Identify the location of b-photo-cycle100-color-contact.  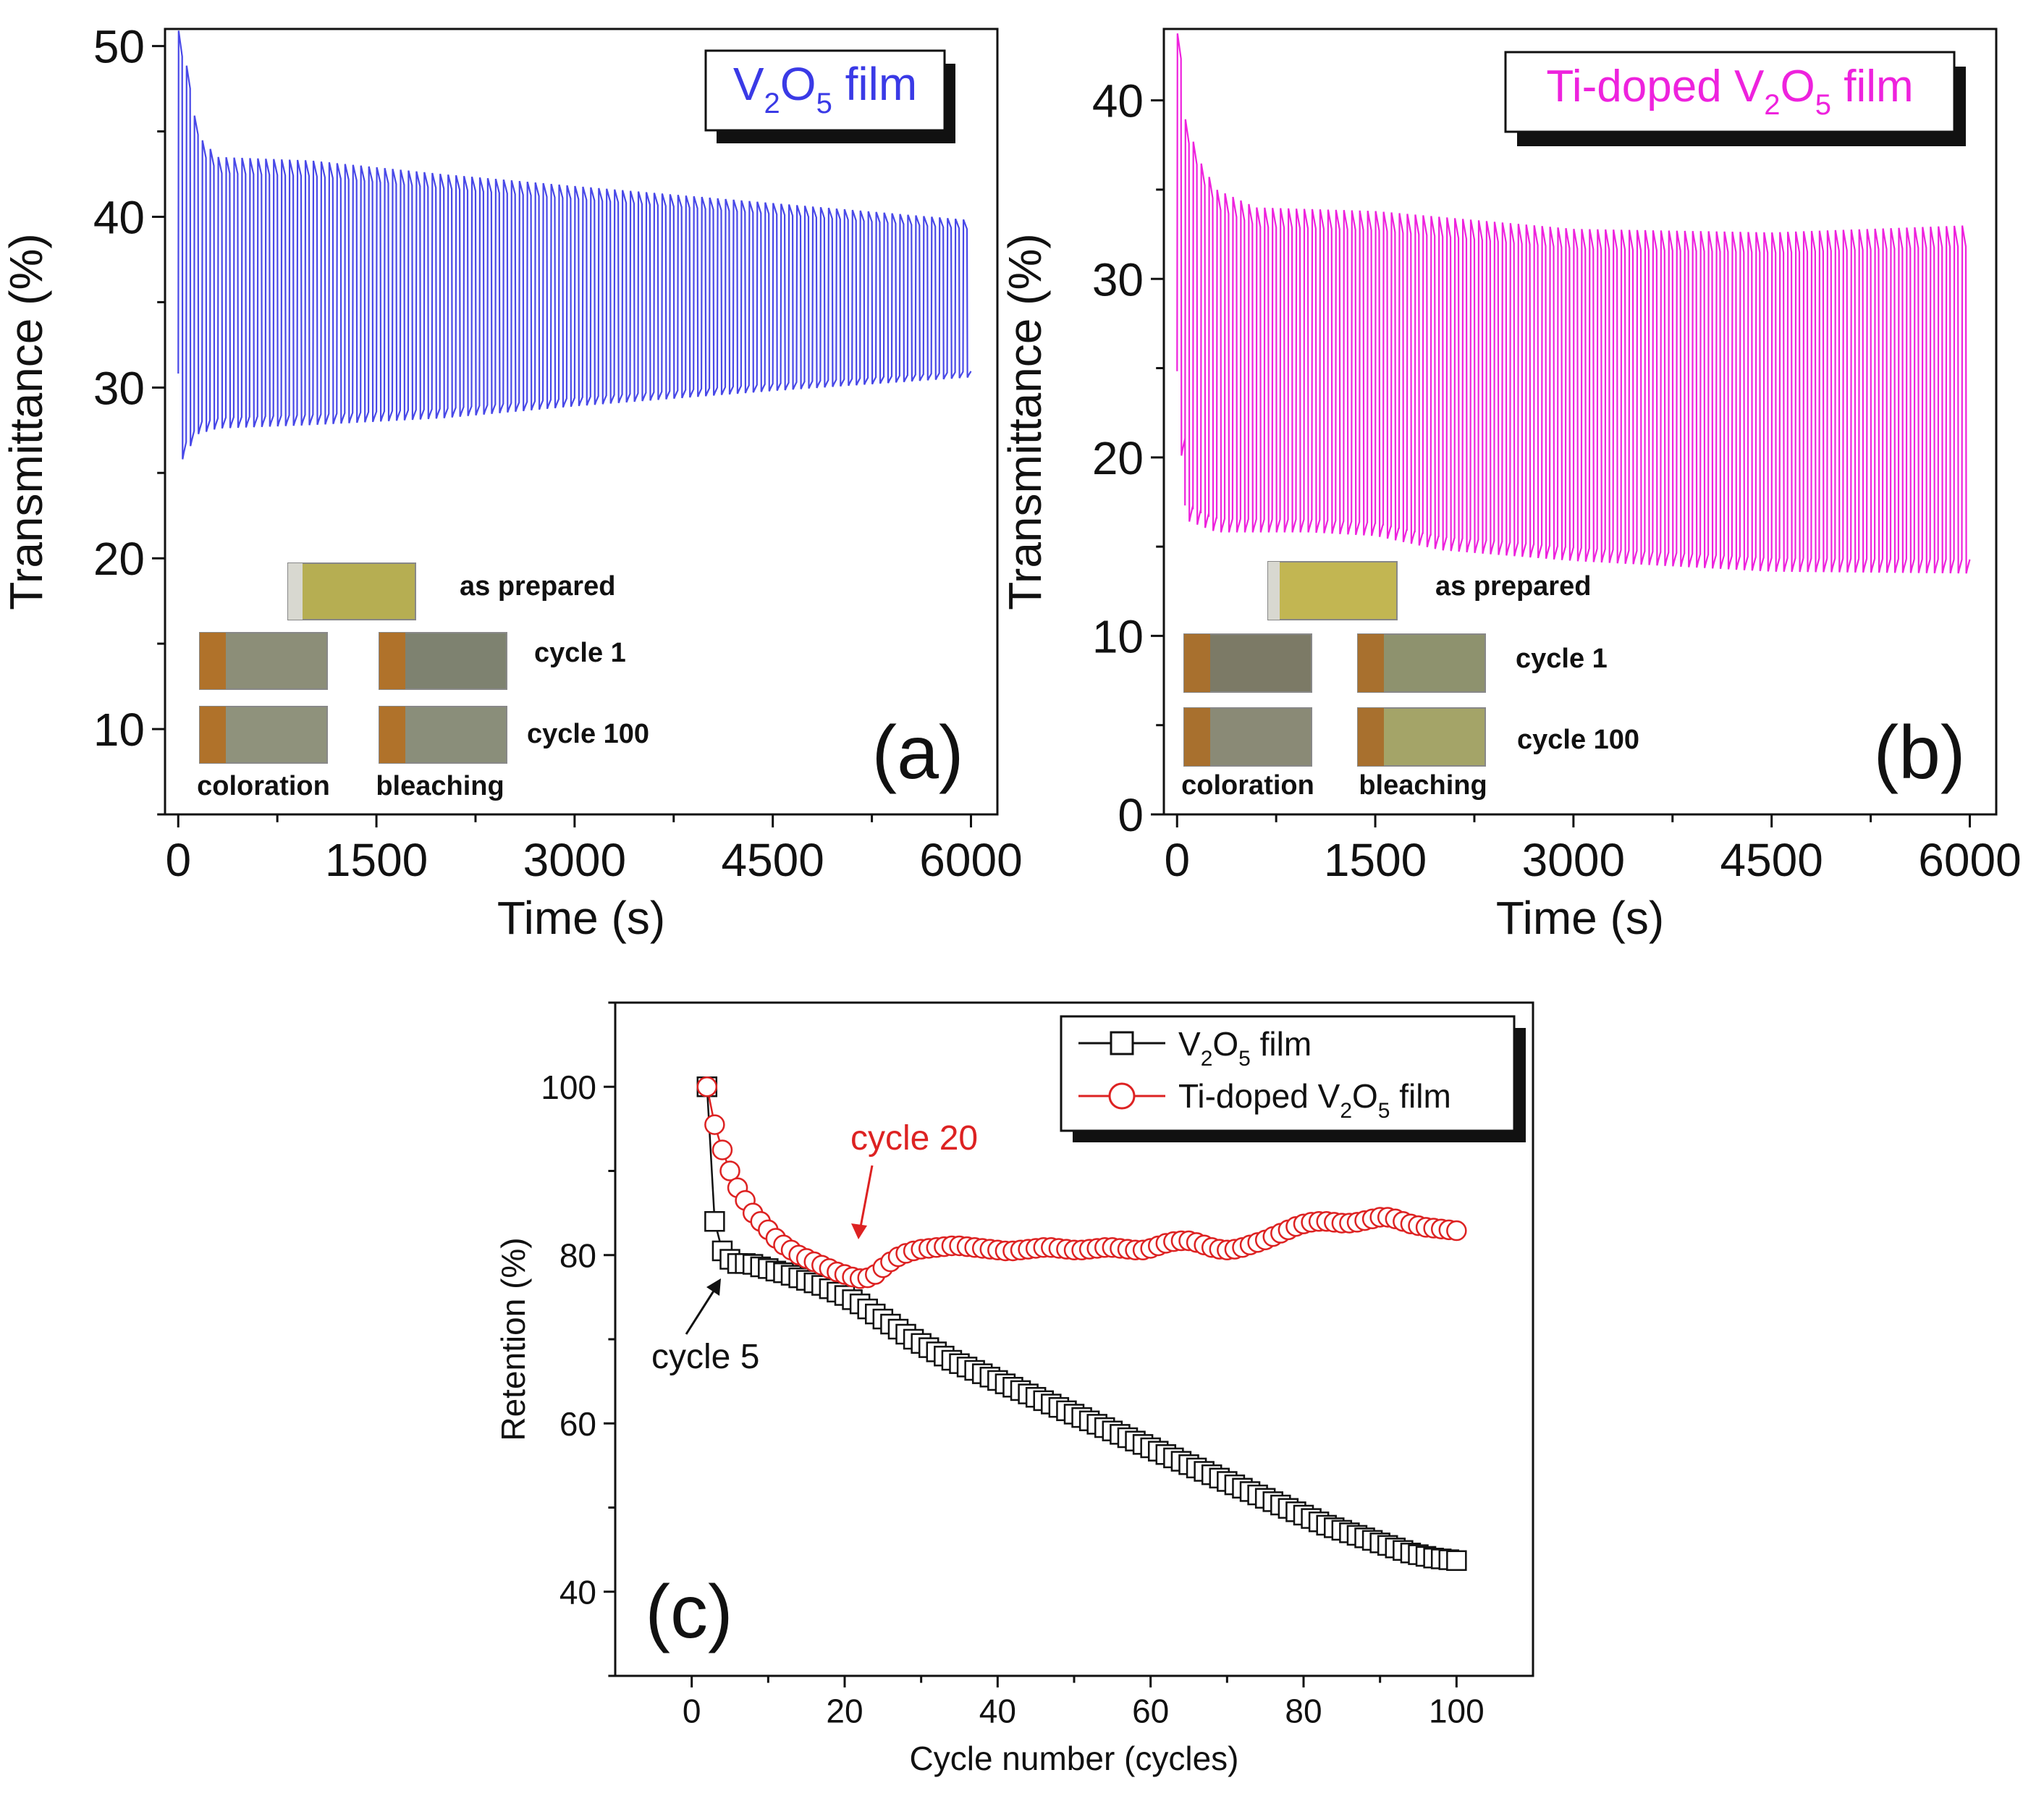
(1197, 737).